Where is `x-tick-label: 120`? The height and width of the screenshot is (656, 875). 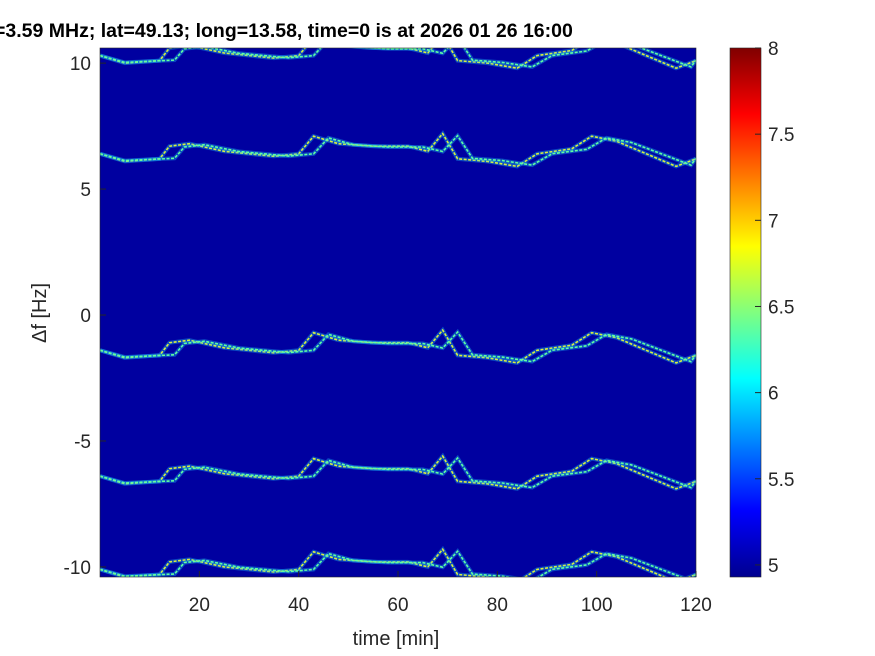 x-tick-label: 120 is located at coordinates (696, 605).